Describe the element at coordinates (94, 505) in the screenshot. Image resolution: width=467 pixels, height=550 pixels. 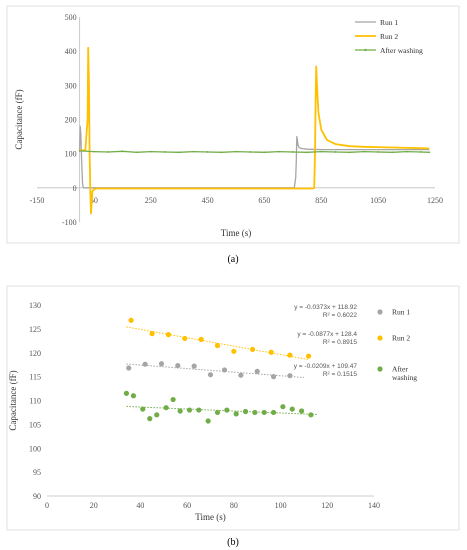
I see `x-tick-label: 20` at that location.